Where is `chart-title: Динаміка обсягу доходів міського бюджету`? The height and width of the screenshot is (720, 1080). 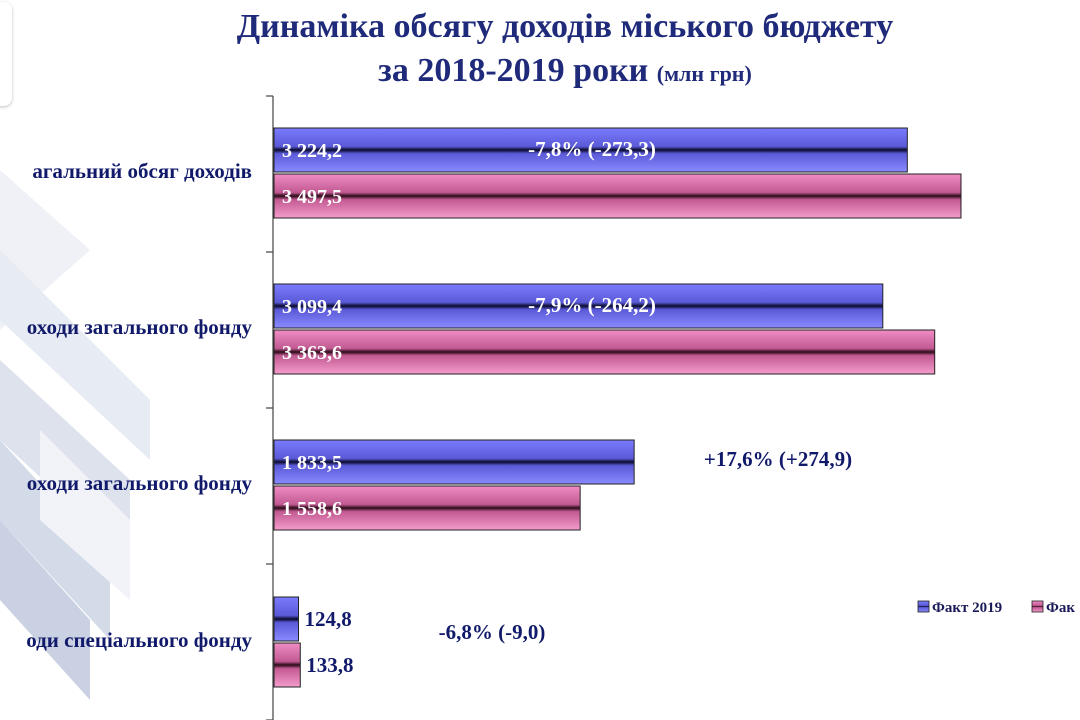 chart-title: Динаміка обсягу доходів міського бюджету is located at coordinates (565, 26).